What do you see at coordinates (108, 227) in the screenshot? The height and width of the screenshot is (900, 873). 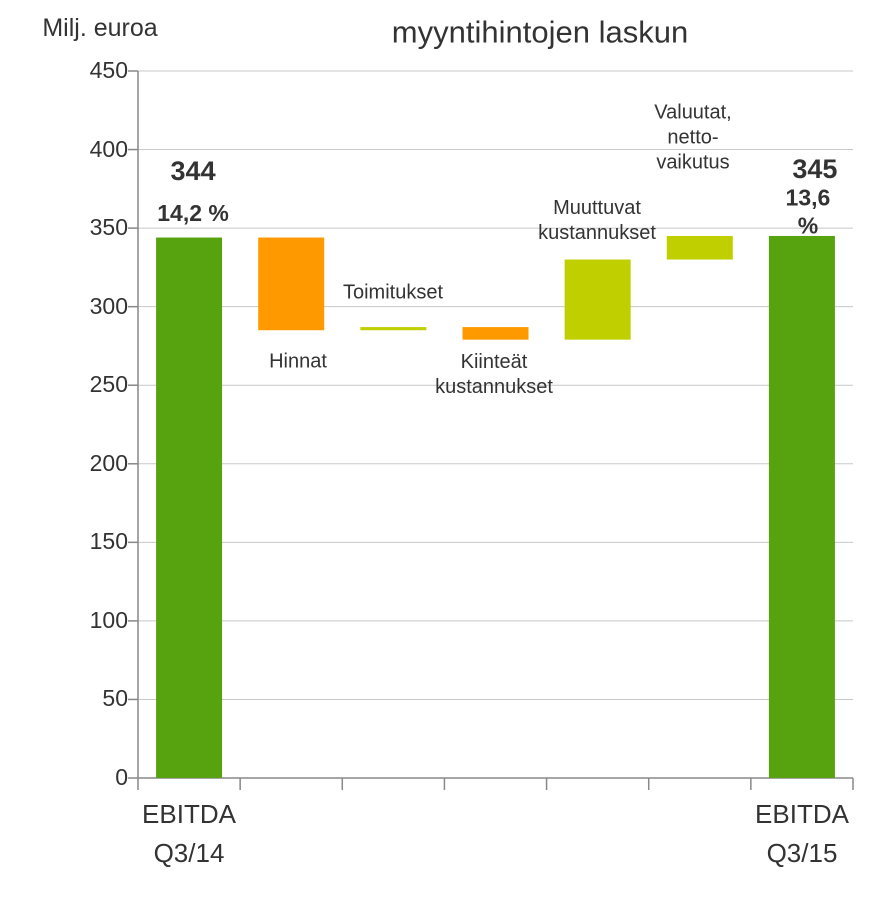 I see `y-tick-label: 350` at bounding box center [108, 227].